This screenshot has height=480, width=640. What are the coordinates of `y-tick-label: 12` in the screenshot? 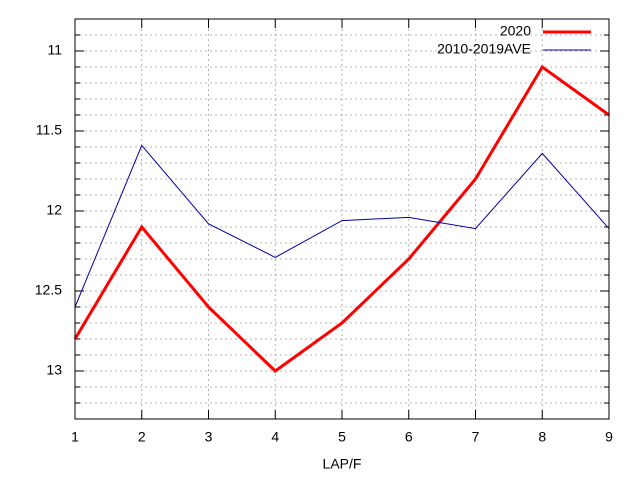 It's located at (54, 210).